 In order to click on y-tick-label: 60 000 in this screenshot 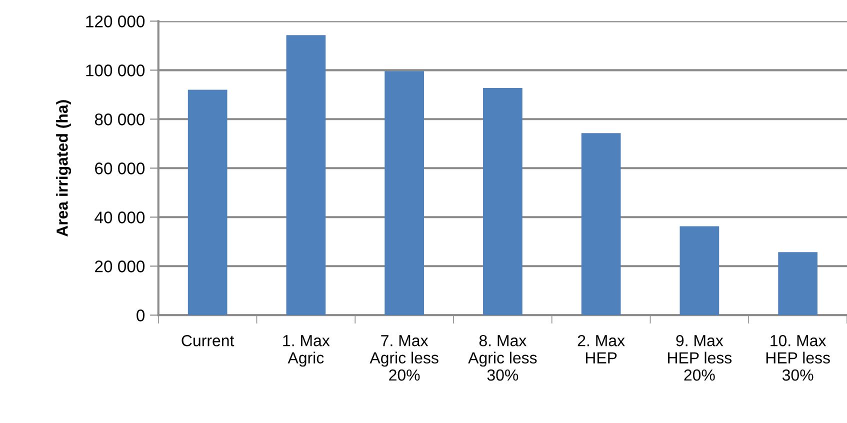, I will do `click(120, 168)`.